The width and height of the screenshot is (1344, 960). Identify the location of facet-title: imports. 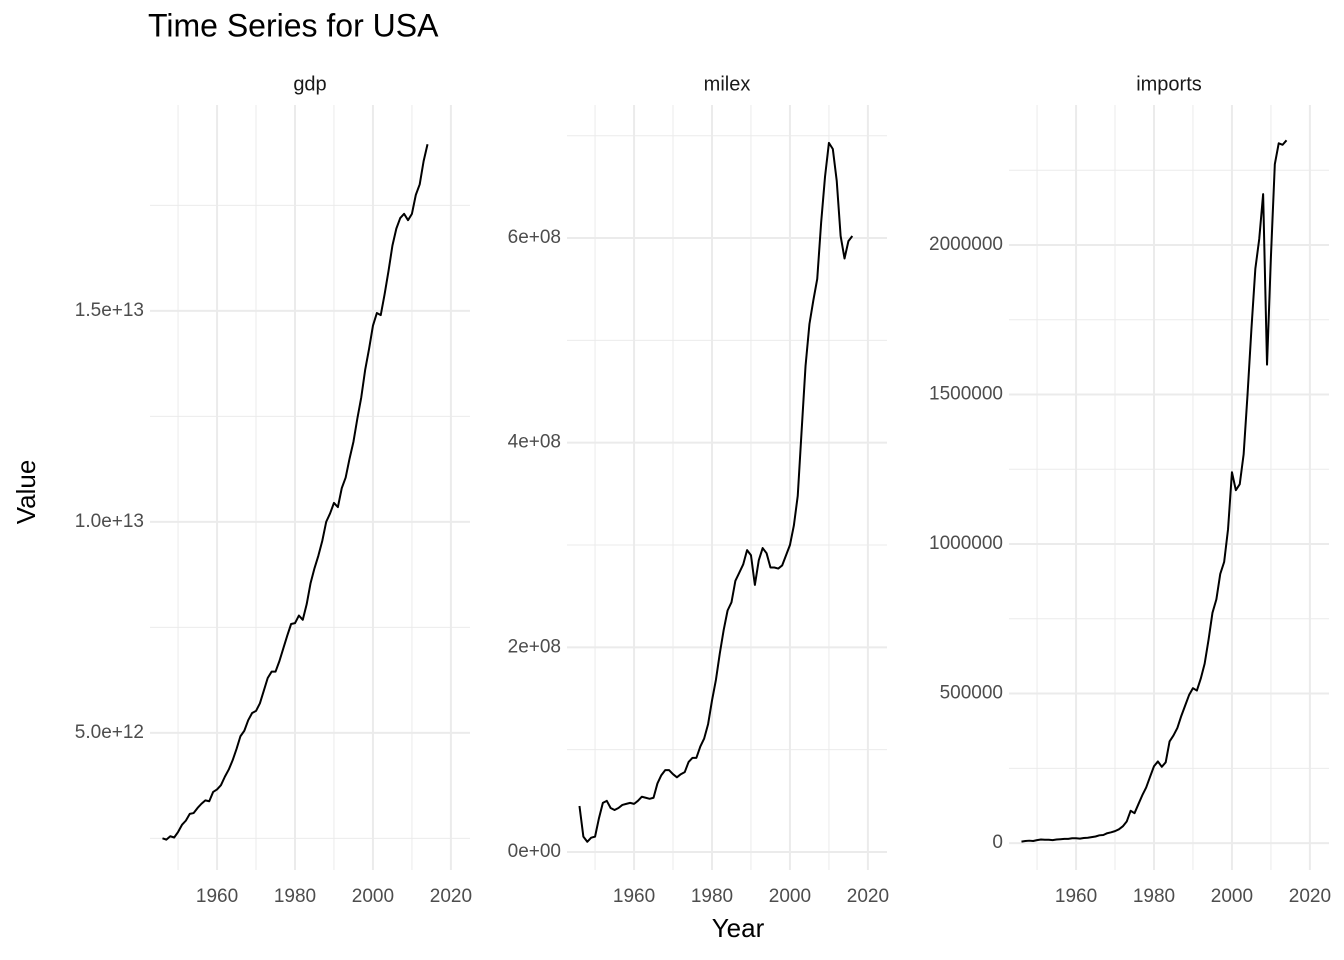
(1169, 84).